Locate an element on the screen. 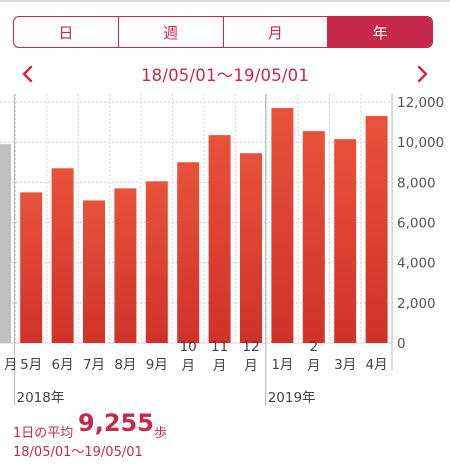  x-tick-label: 11 is located at coordinates (219, 347).